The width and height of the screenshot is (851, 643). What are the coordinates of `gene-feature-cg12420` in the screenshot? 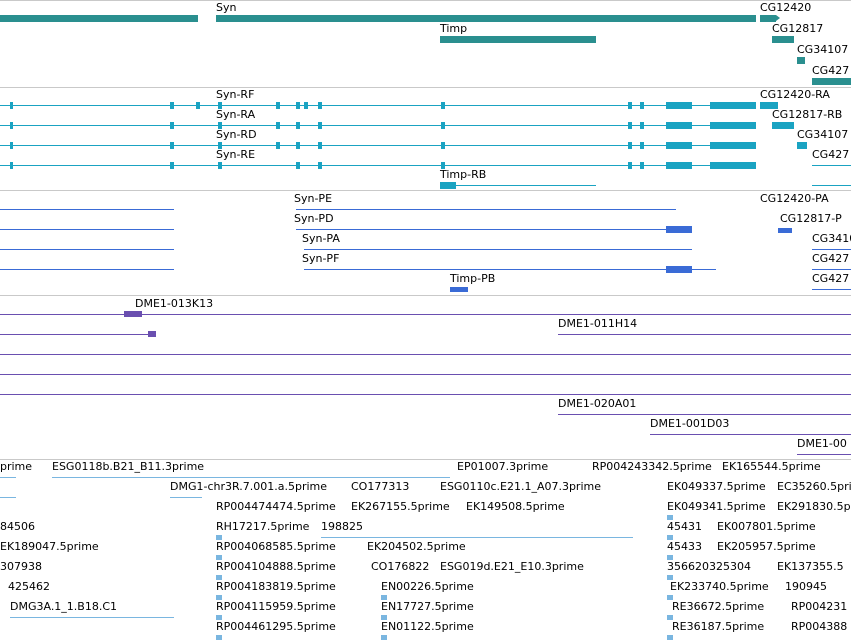 It's located at (768, 18).